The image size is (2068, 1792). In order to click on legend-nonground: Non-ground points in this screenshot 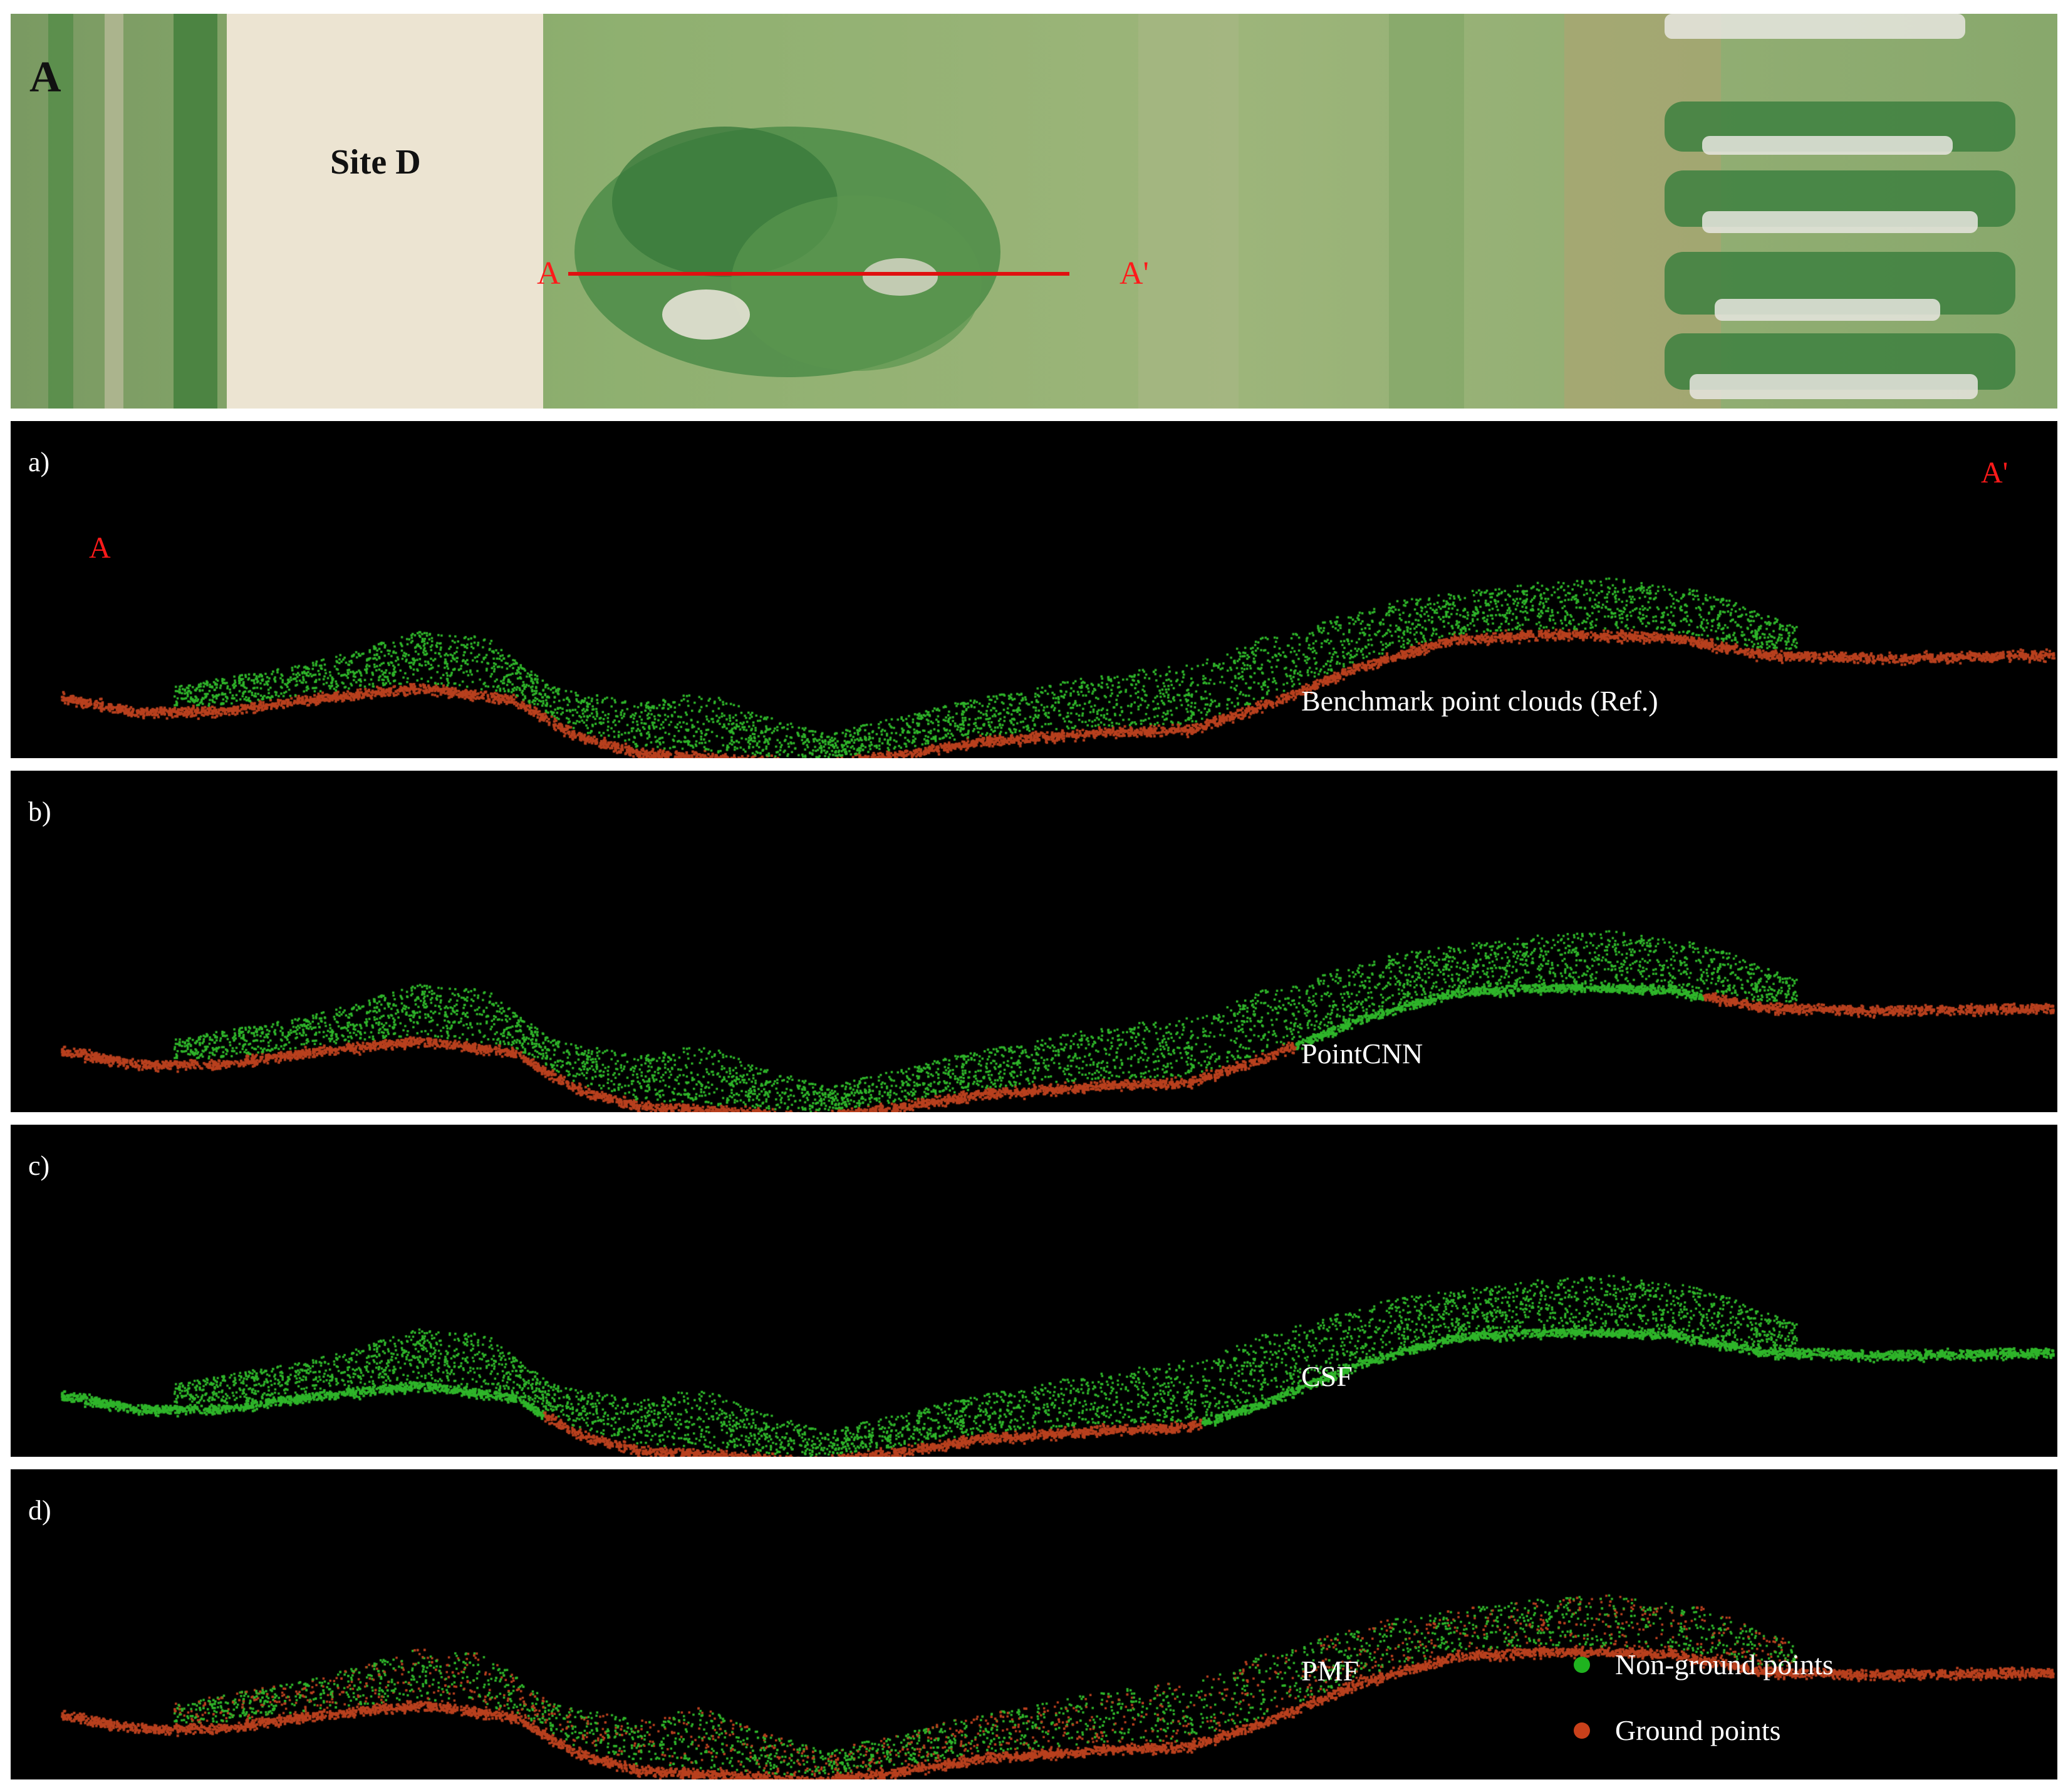, I will do `click(1704, 1664)`.